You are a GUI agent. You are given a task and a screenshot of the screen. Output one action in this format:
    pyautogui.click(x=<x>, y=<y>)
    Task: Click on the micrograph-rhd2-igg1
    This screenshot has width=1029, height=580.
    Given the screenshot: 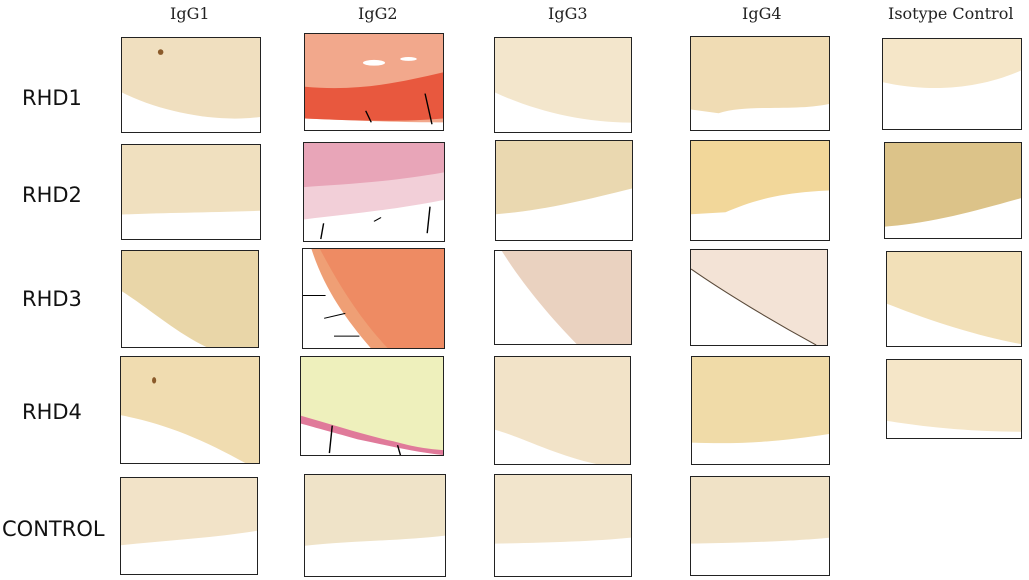 What is the action you would take?
    pyautogui.click(x=191, y=192)
    